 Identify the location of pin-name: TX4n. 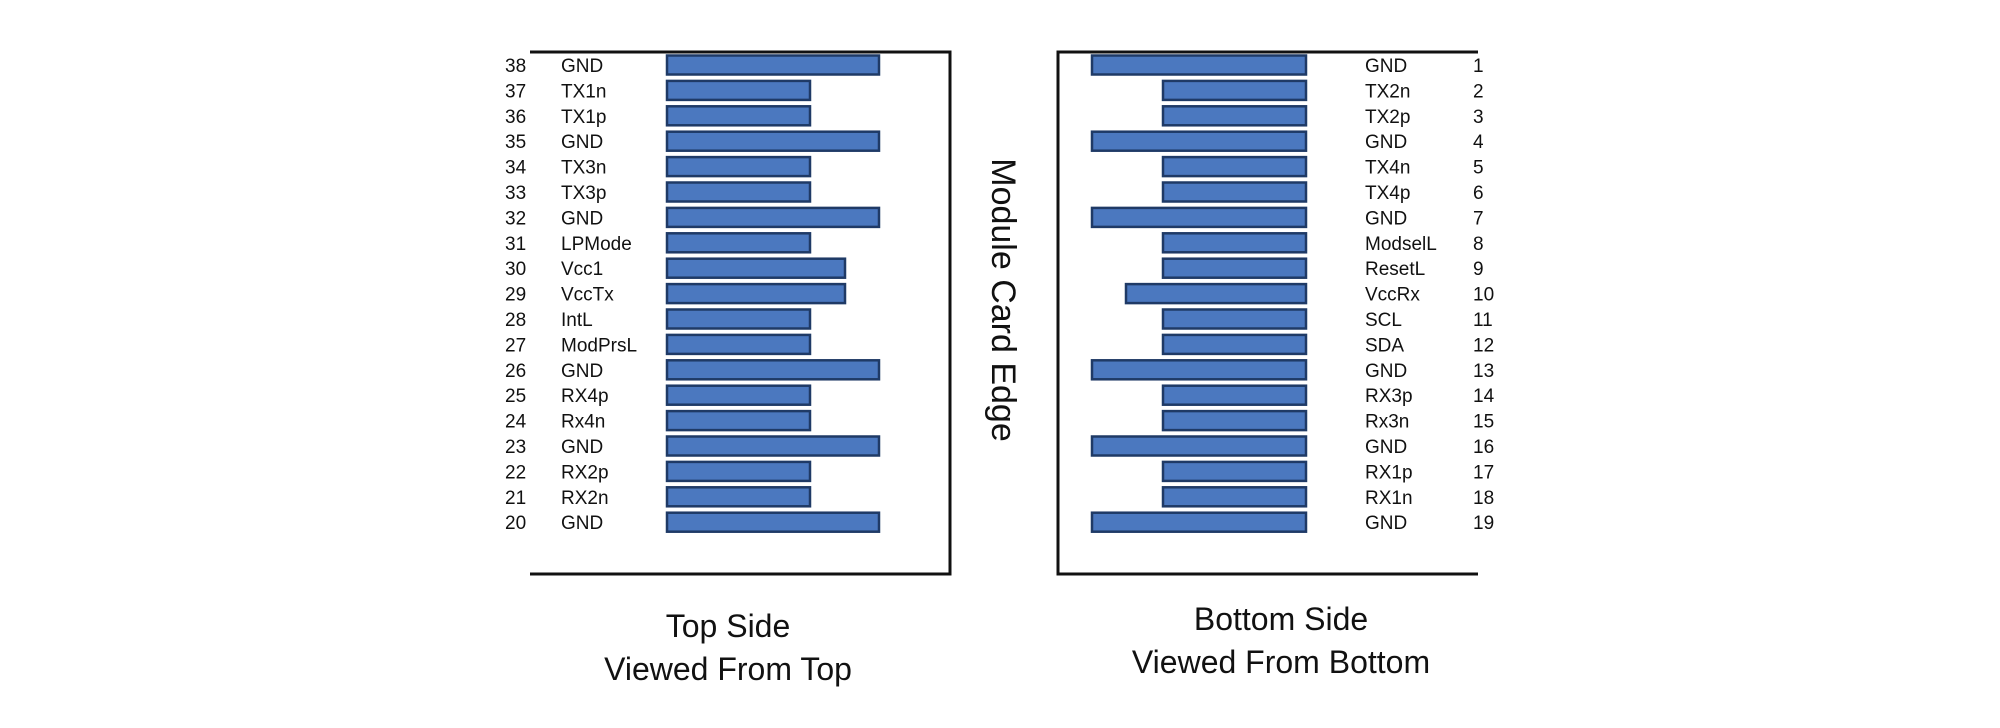
(1387, 168).